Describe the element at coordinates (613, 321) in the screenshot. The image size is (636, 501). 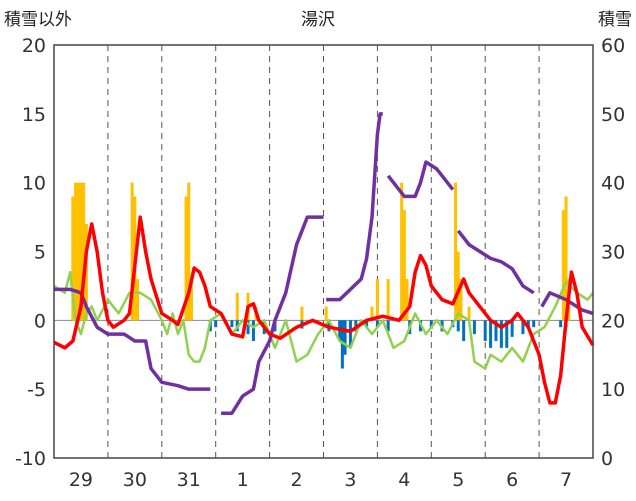
I see `right-y-tick-label: 20` at that location.